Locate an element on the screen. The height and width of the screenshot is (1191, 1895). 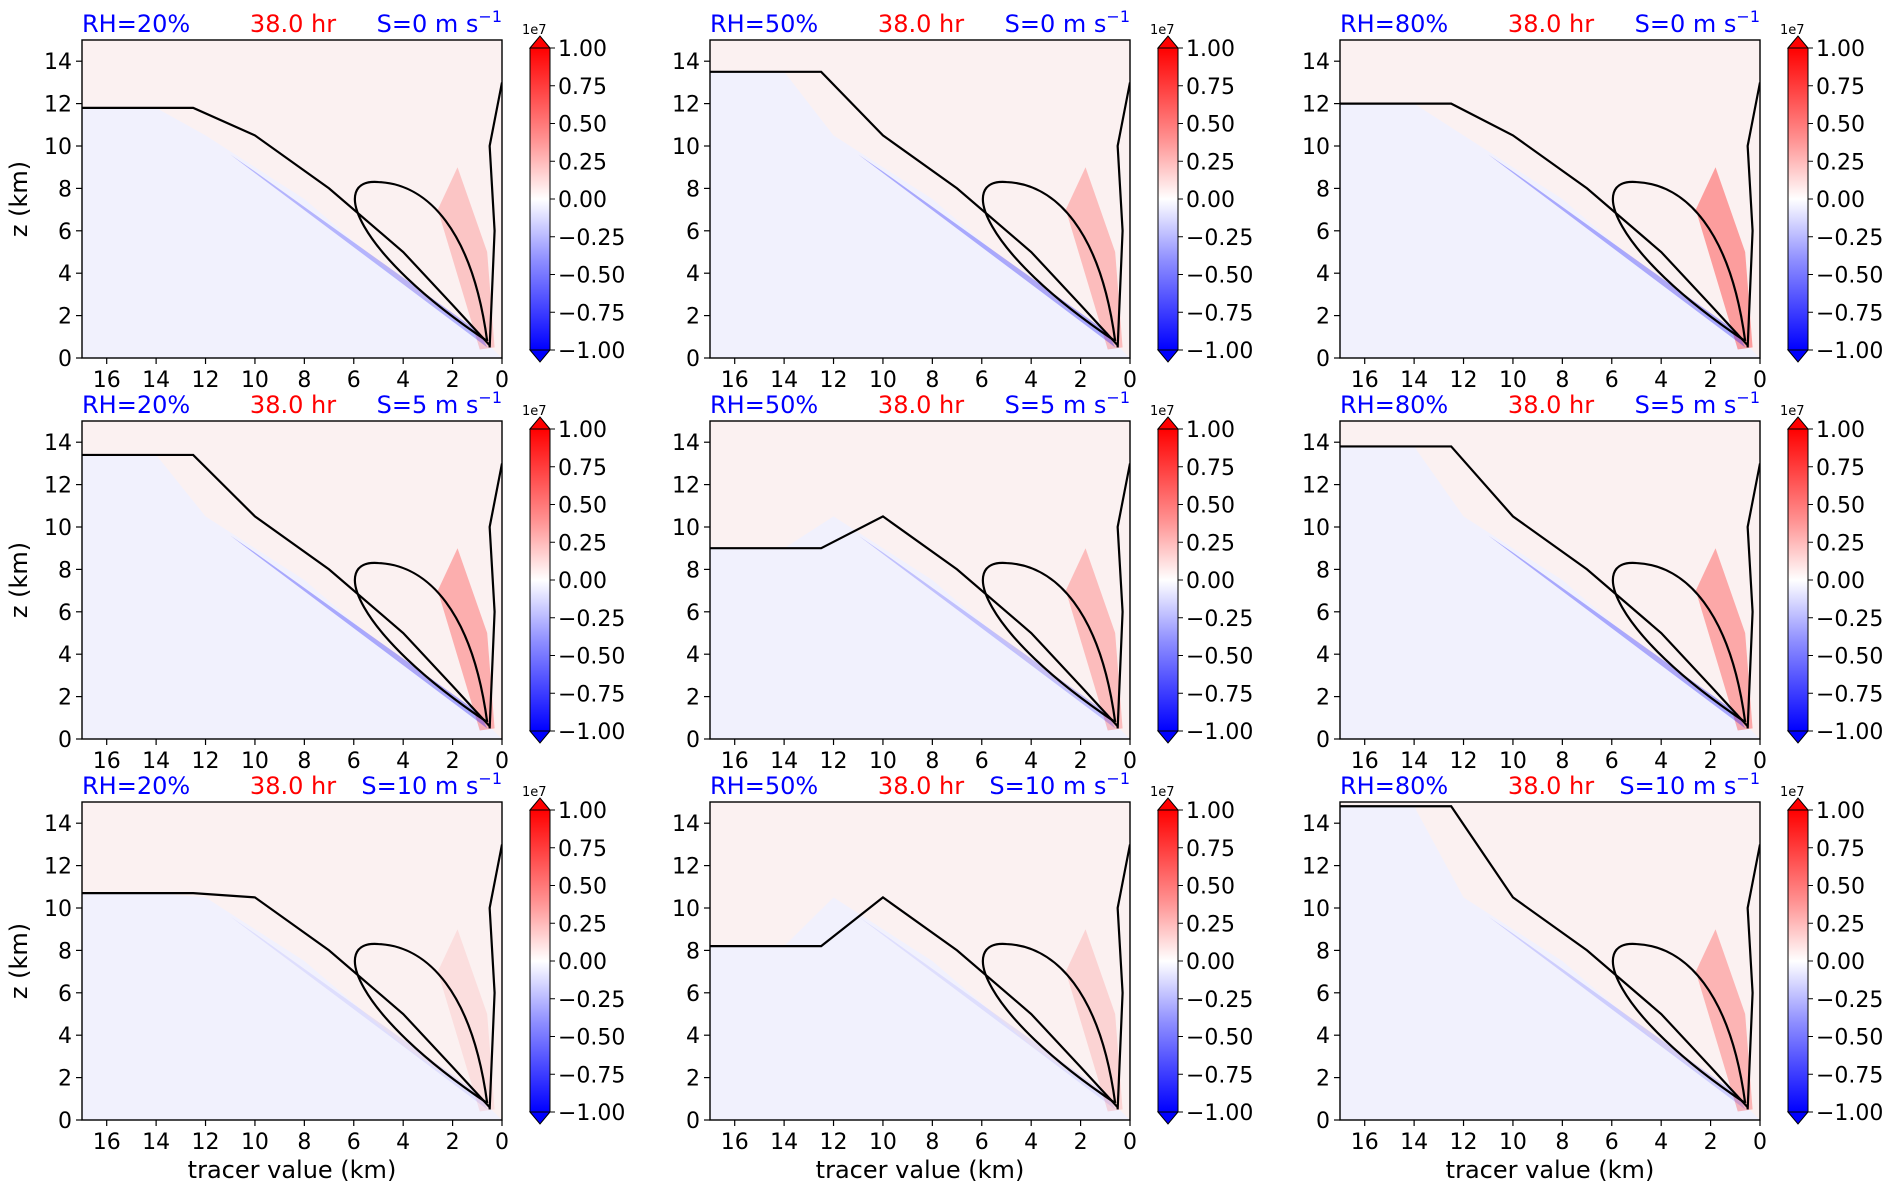
shear-superscript: −1 is located at coordinates (1748, 778).